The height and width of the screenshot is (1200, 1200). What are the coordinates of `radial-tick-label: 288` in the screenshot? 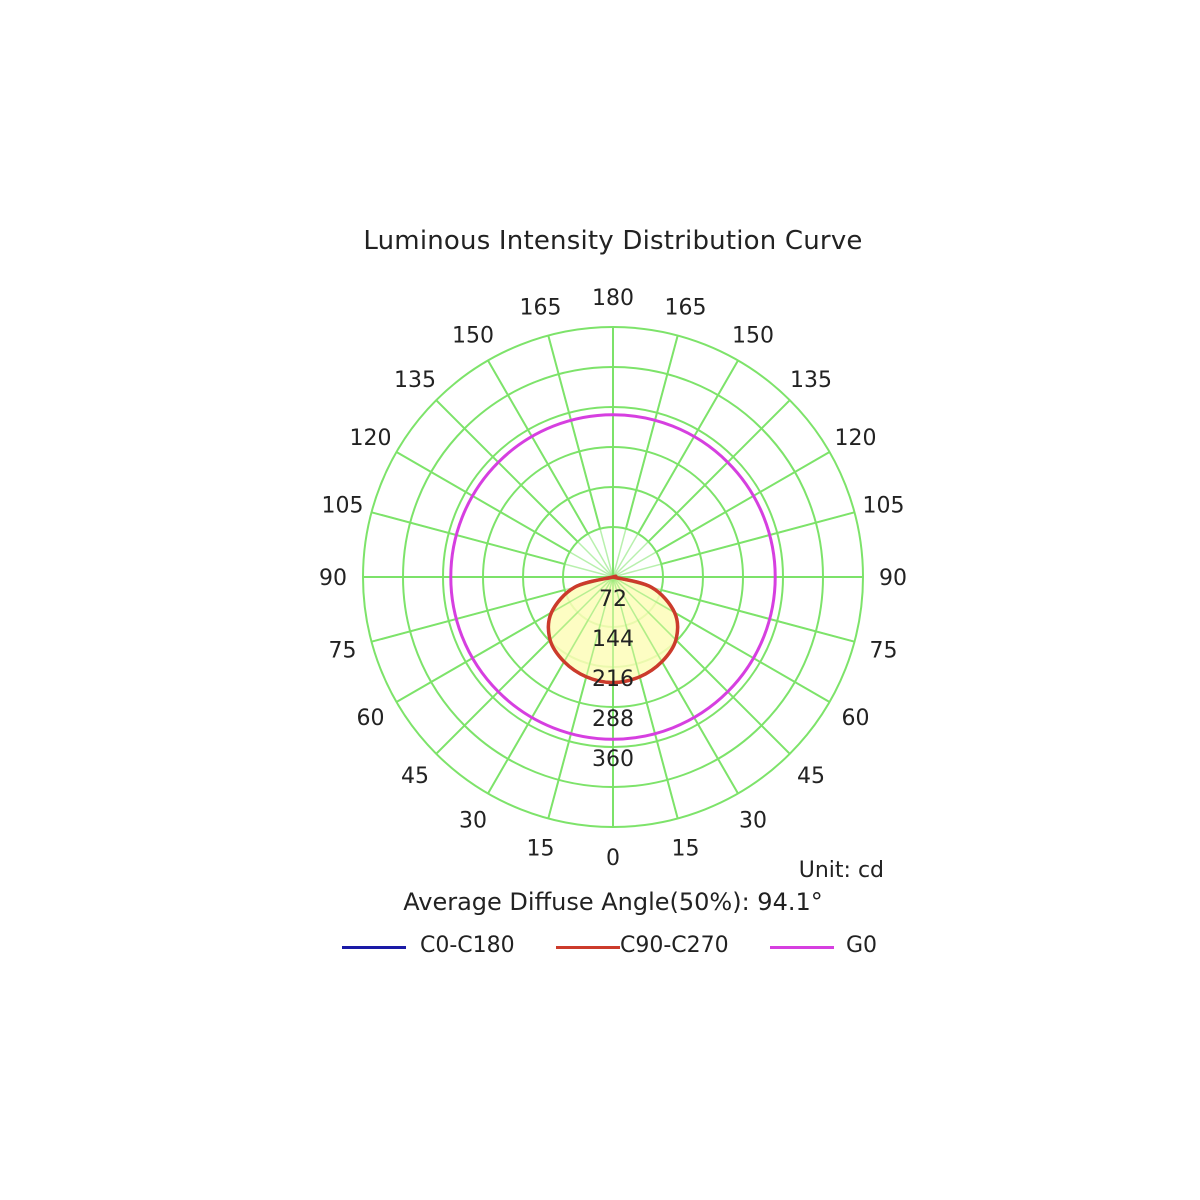 It's located at (613, 719).